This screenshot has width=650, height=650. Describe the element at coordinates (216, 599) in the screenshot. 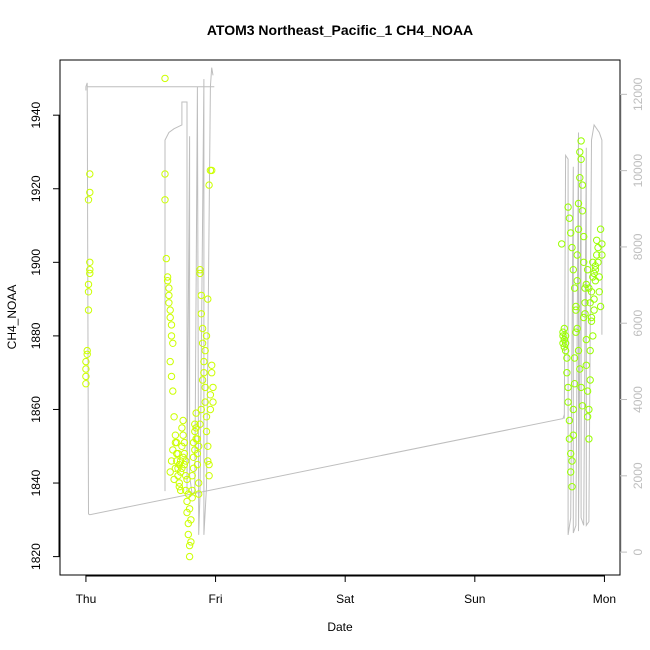

I see `x-tick-label: Fri` at that location.